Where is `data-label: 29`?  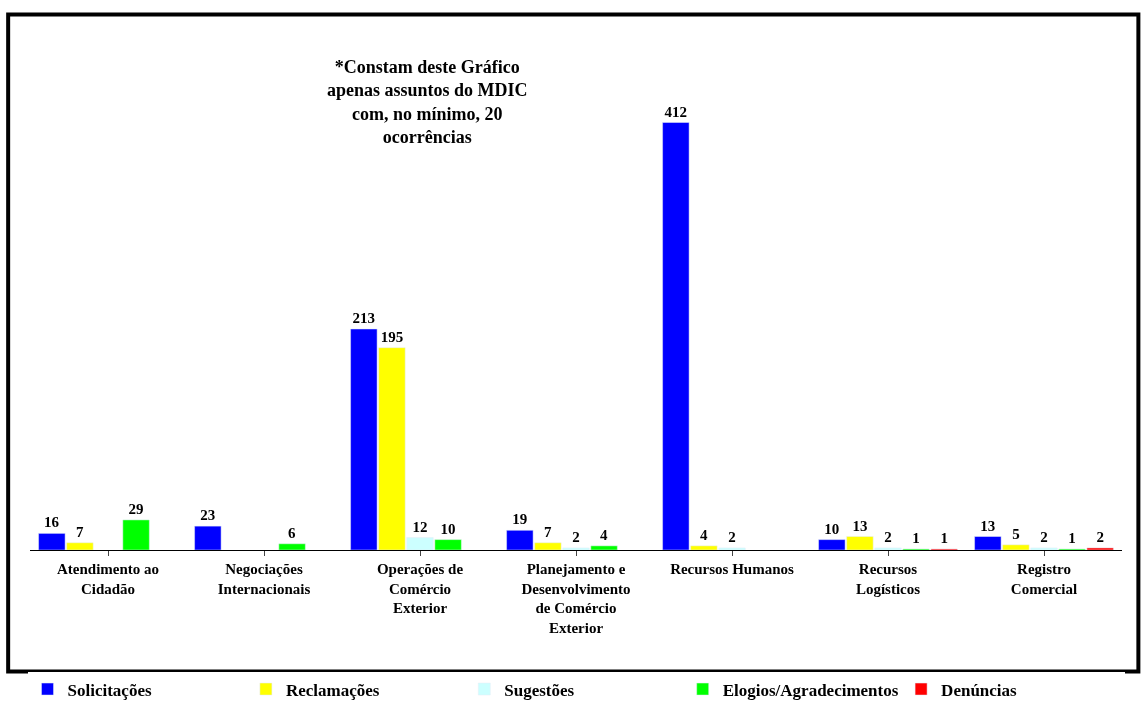 data-label: 29 is located at coordinates (136, 508).